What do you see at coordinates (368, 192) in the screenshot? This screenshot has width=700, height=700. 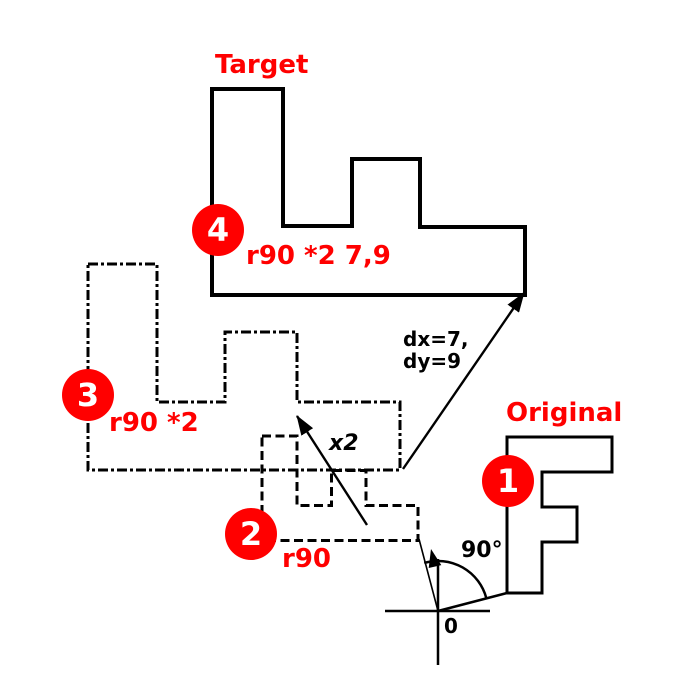 I see `target-shape` at bounding box center [368, 192].